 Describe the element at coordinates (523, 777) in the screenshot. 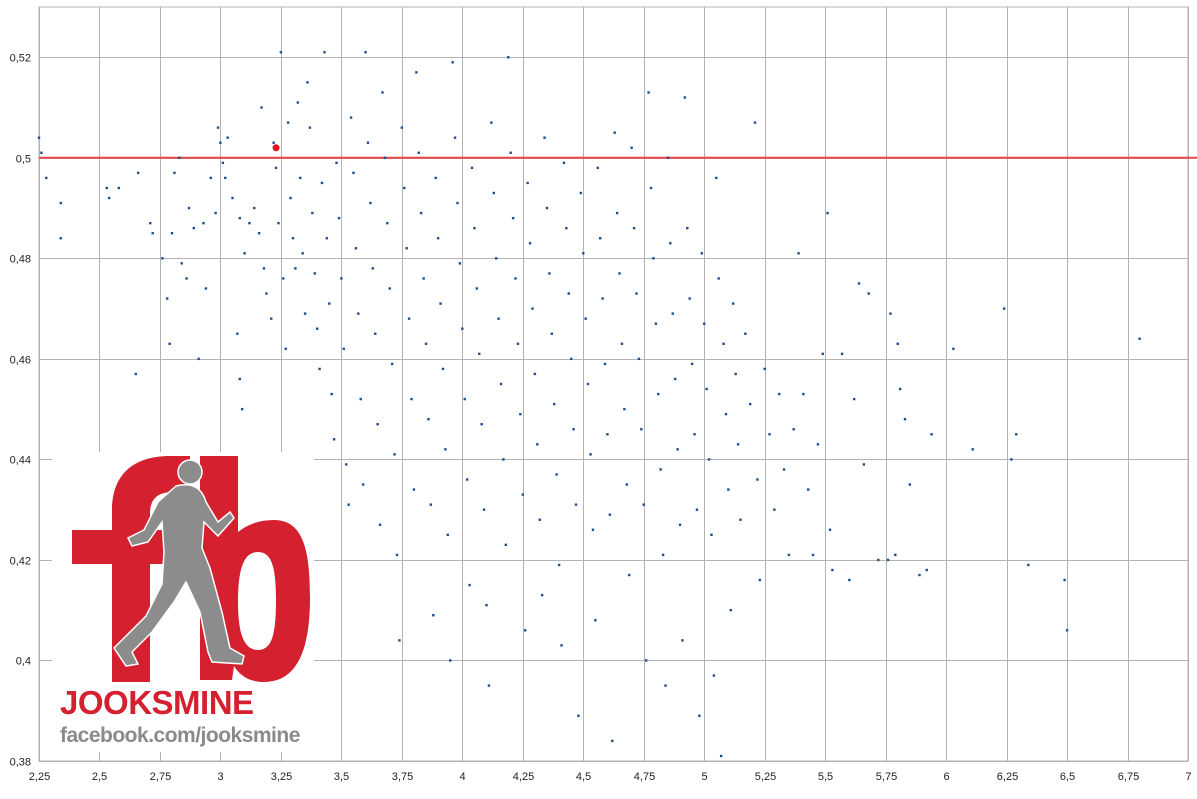

I see `x-tick-label: 4,25` at that location.